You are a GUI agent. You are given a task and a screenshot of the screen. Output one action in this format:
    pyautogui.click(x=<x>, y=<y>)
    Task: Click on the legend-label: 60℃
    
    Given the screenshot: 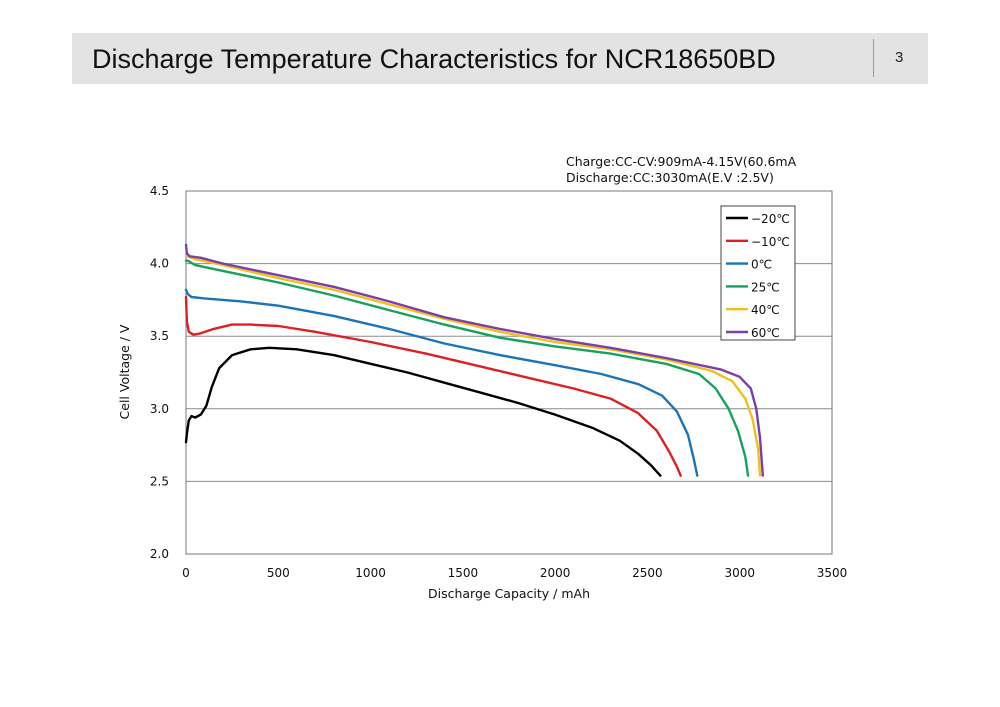 What is the action you would take?
    pyautogui.click(x=765, y=333)
    